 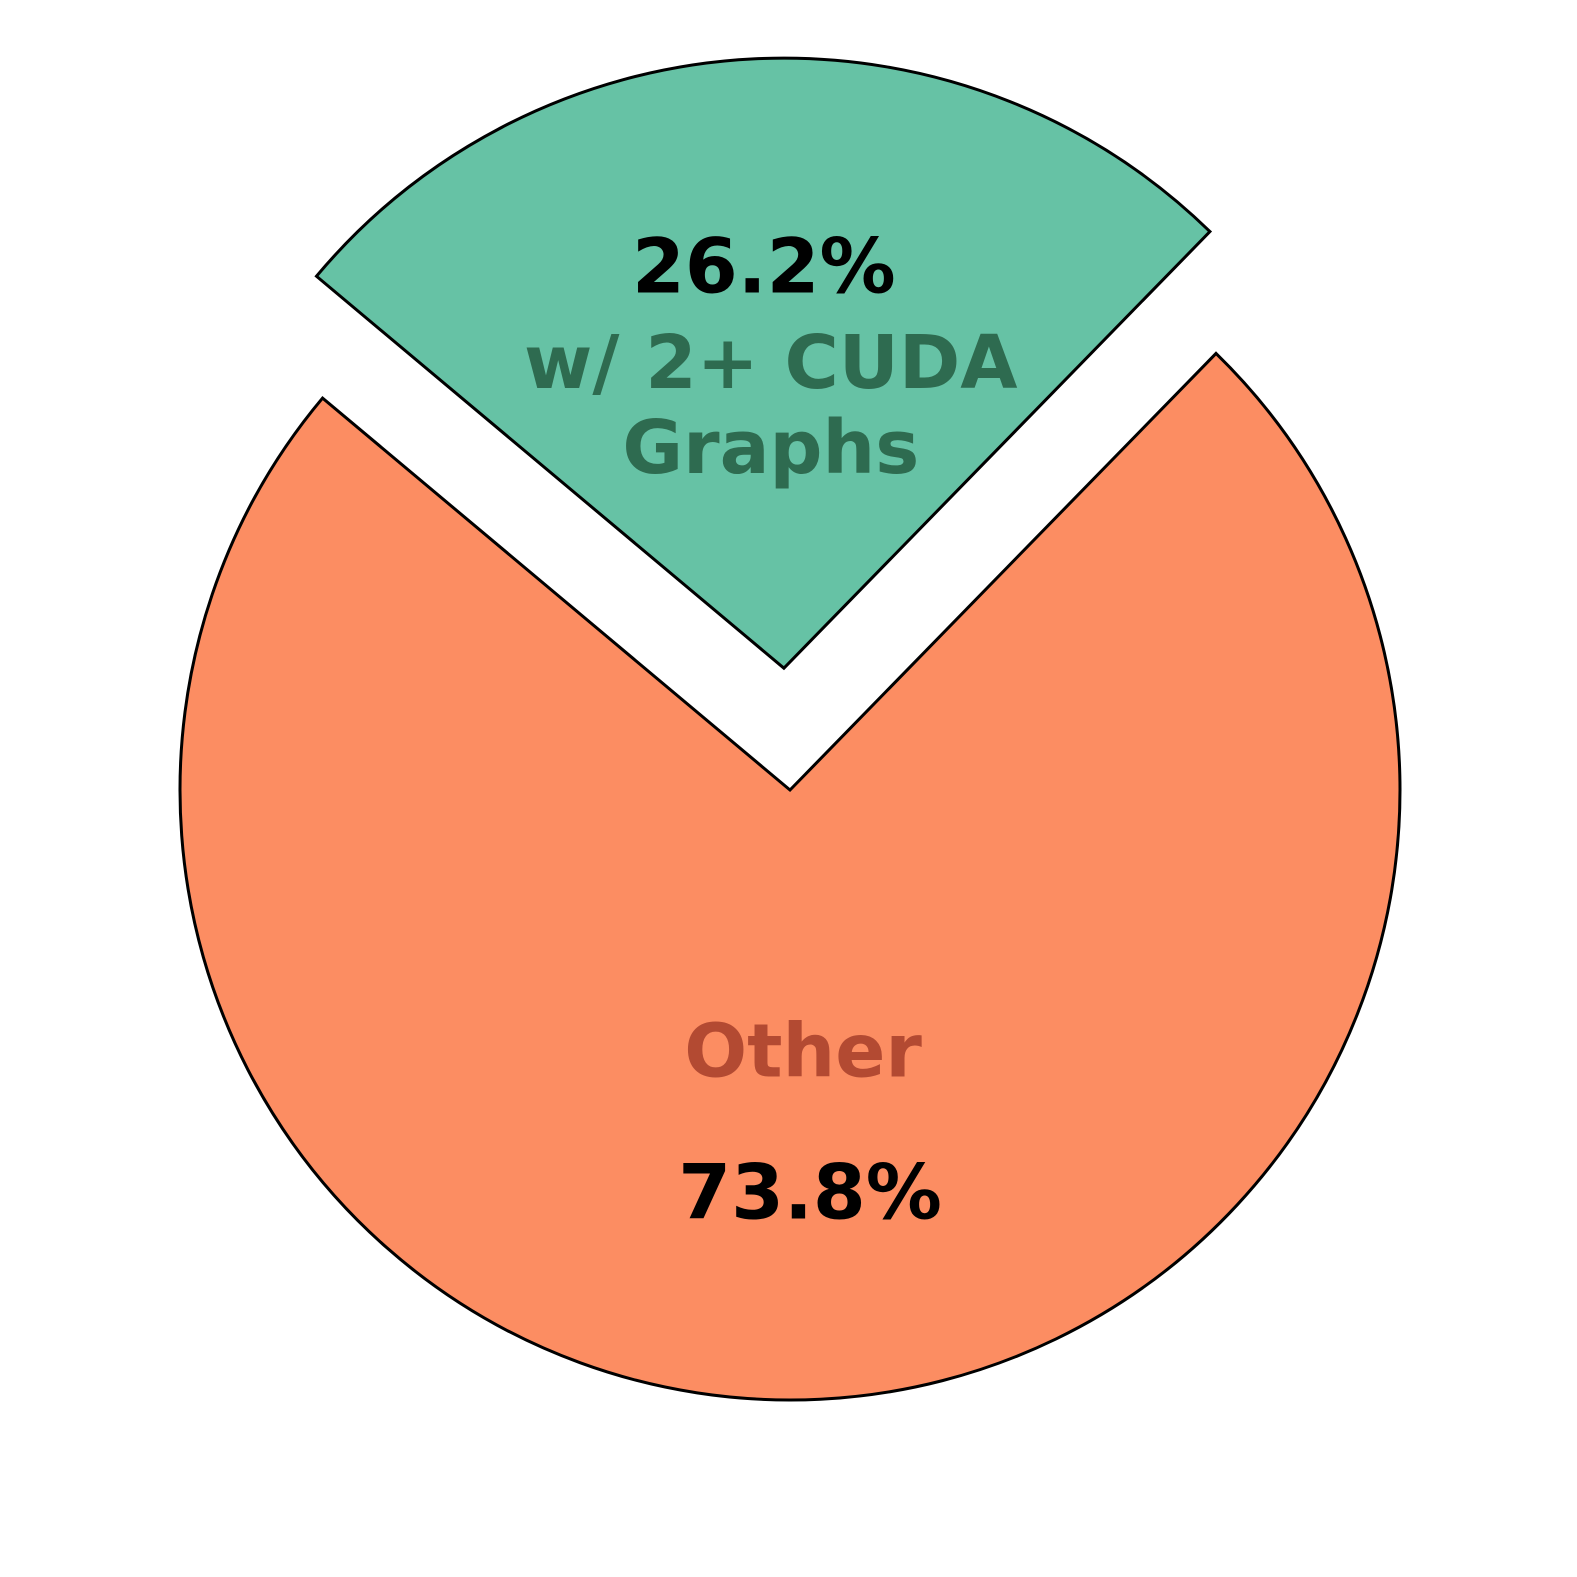 I want to click on slice-value-label: 26.2%, so click(x=763, y=266).